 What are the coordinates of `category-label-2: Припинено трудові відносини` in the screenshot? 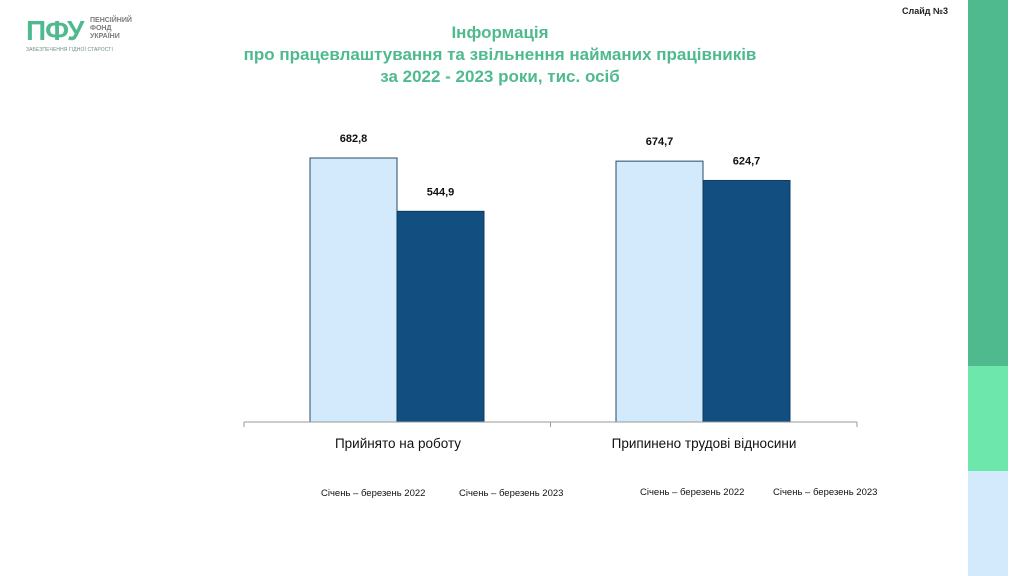 It's located at (704, 443).